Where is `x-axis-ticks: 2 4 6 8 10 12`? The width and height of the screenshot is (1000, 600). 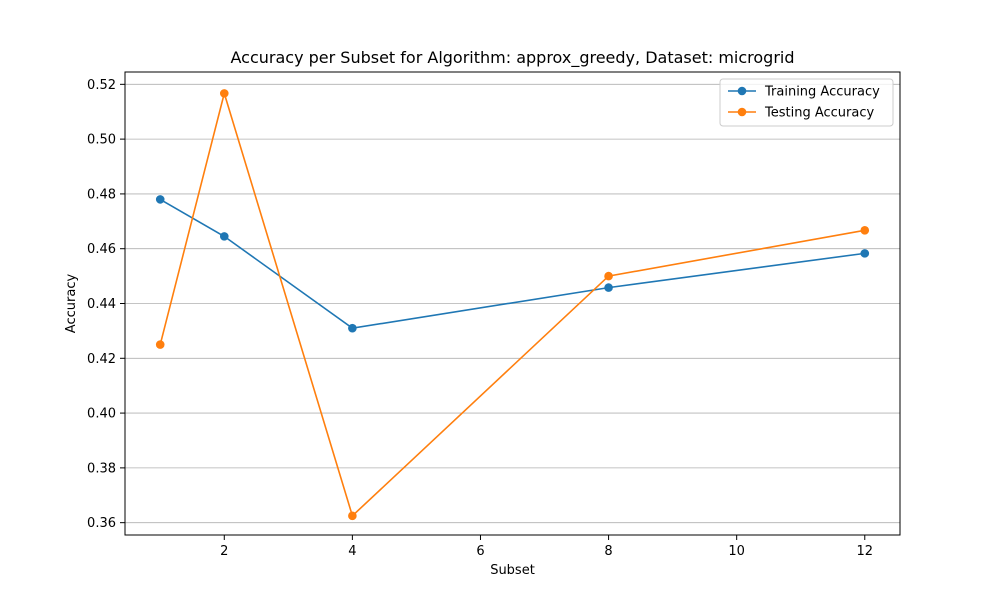 x-axis-ticks: 2 4 6 8 10 12 is located at coordinates (546, 547).